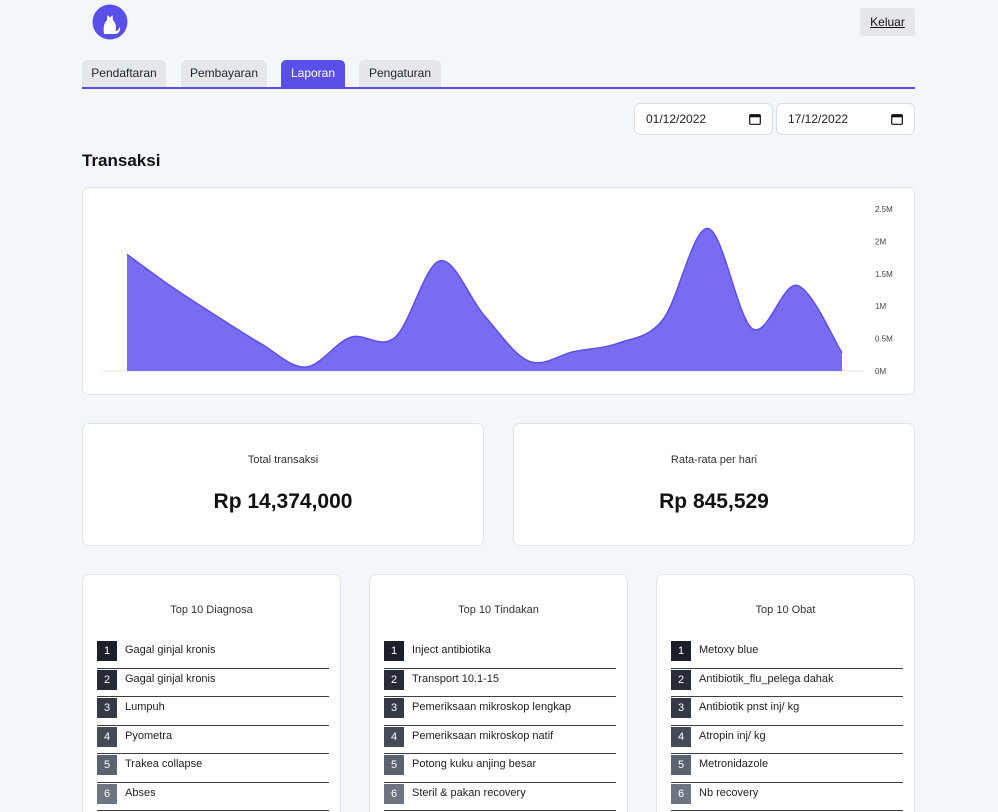 The image size is (998, 812). Describe the element at coordinates (140, 792) in the screenshot. I see `list-item-label: Abses` at that location.